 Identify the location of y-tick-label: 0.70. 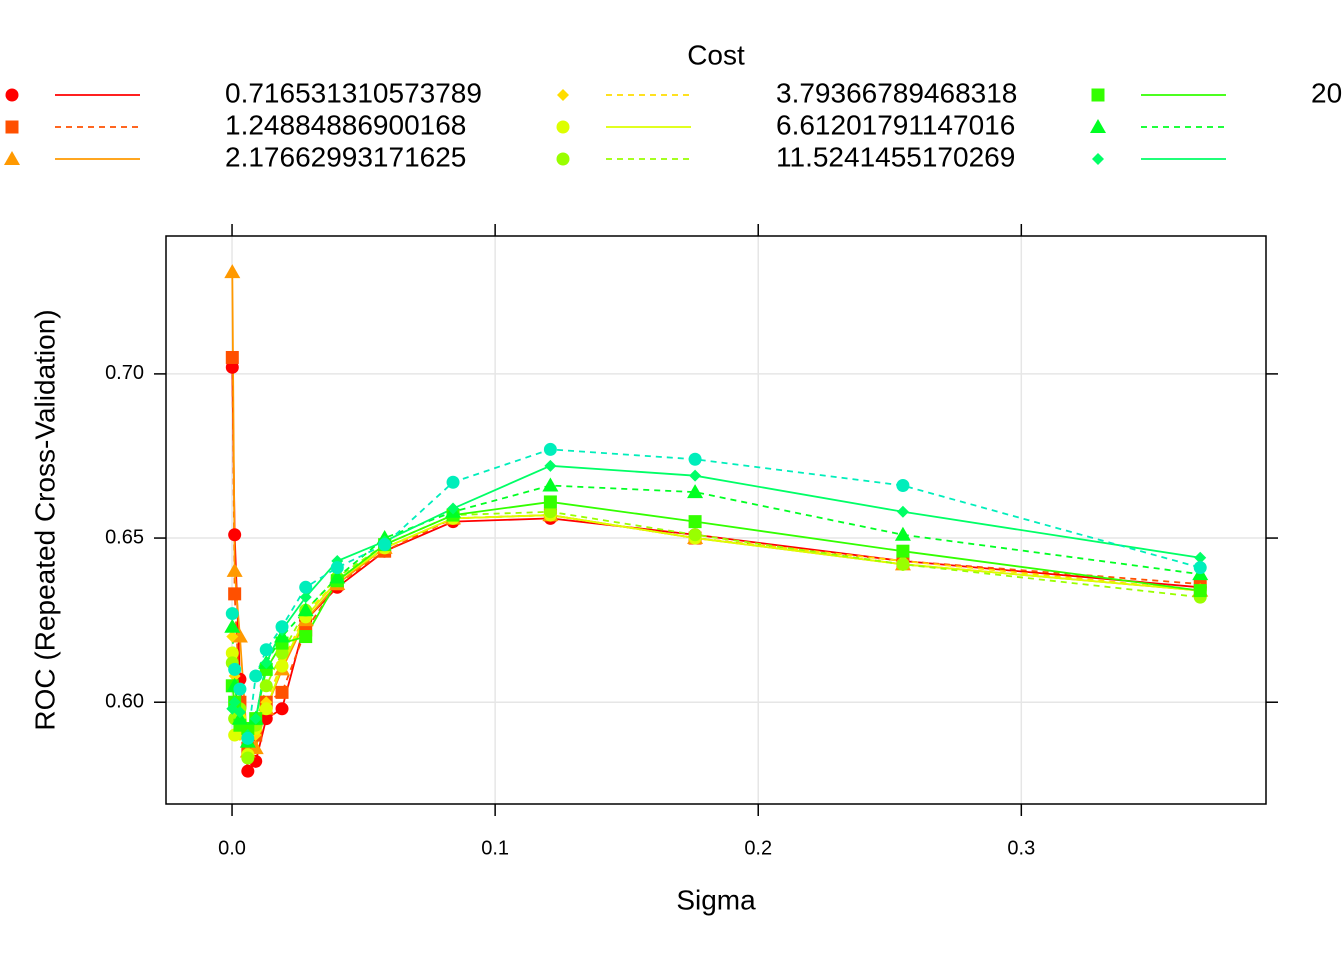
(124, 373).